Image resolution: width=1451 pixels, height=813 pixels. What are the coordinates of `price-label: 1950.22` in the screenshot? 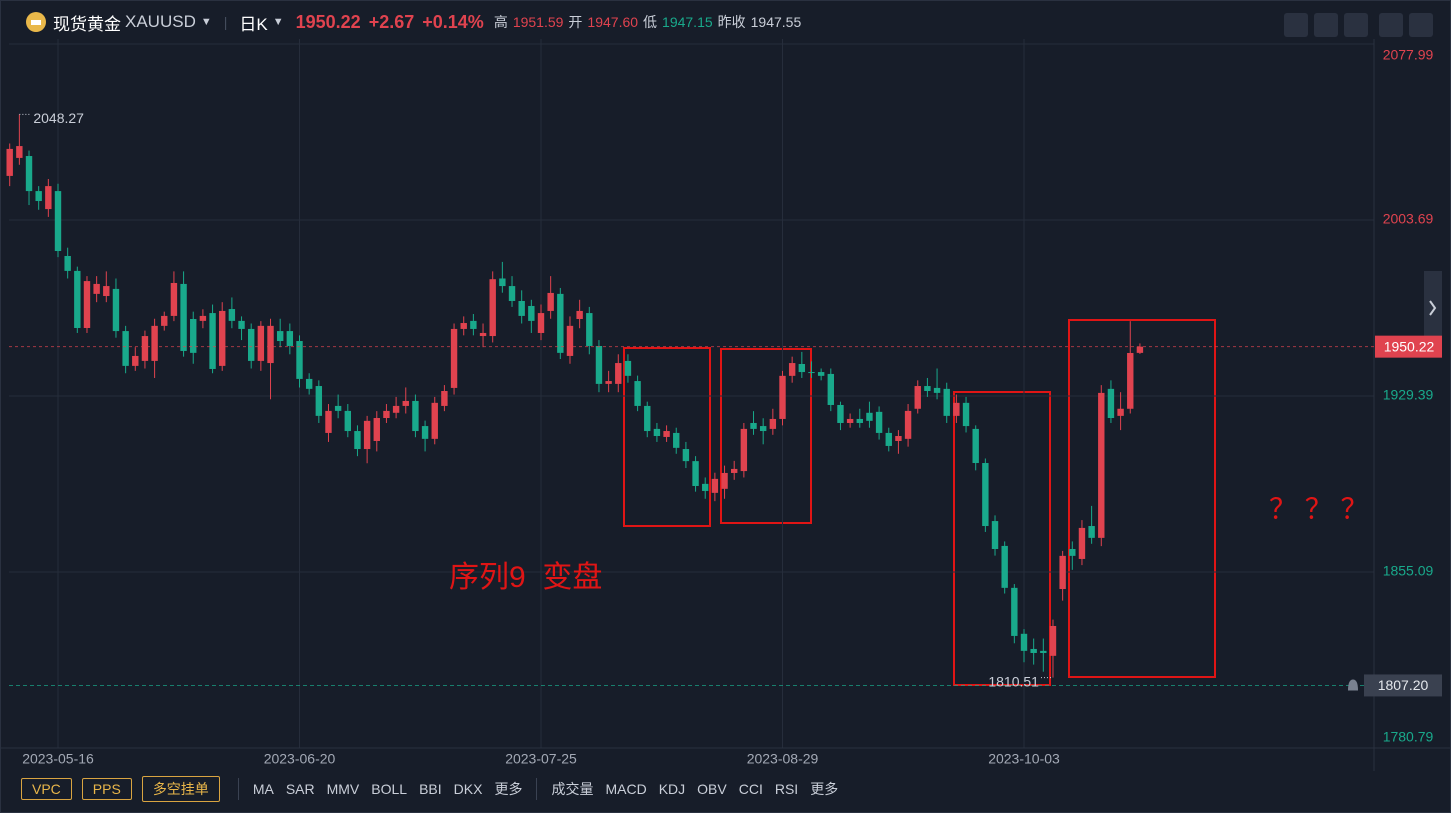 It's located at (1409, 346).